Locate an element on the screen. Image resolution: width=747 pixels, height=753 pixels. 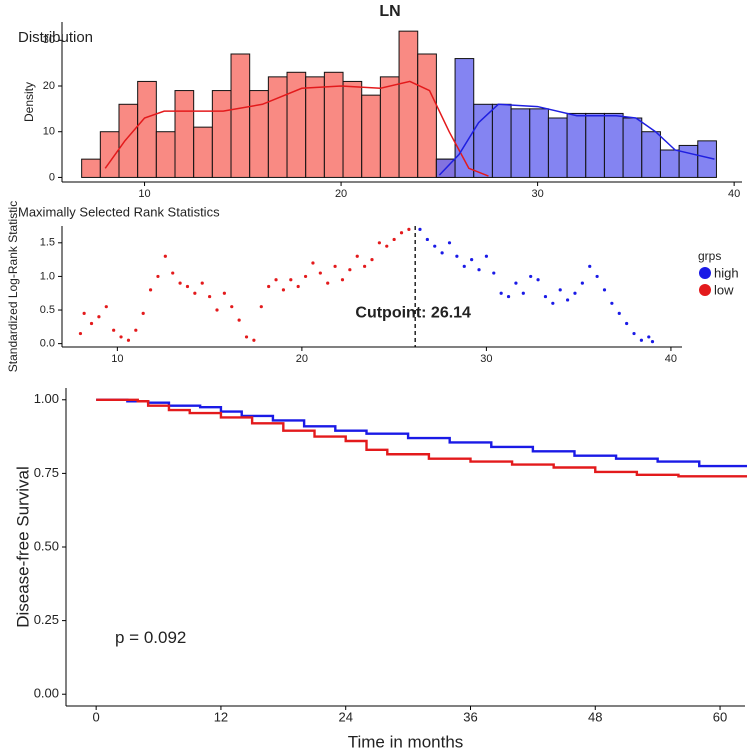
x-axis-label: Time in months is located at coordinates (406, 741).